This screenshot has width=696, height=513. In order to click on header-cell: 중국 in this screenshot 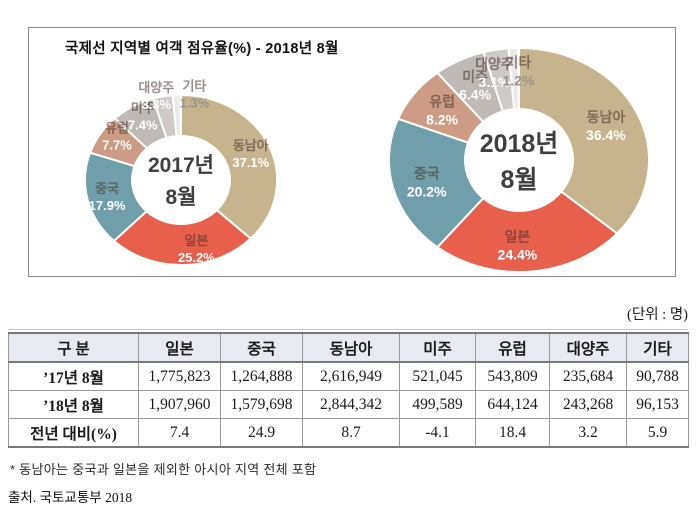, I will do `click(261, 347)`.